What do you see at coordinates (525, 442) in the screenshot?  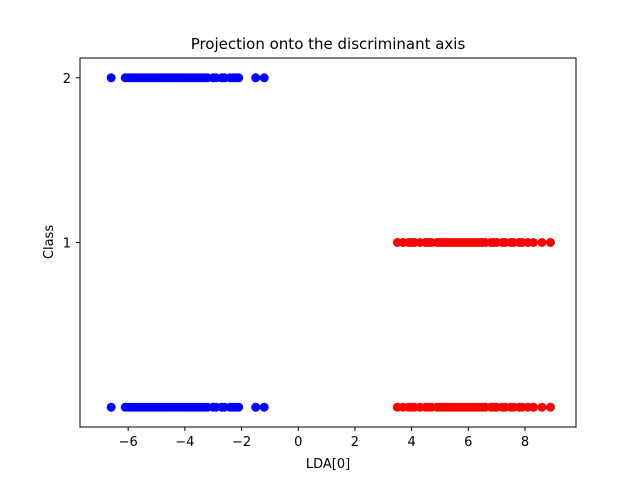 I see `x-tick-label: 8` at bounding box center [525, 442].